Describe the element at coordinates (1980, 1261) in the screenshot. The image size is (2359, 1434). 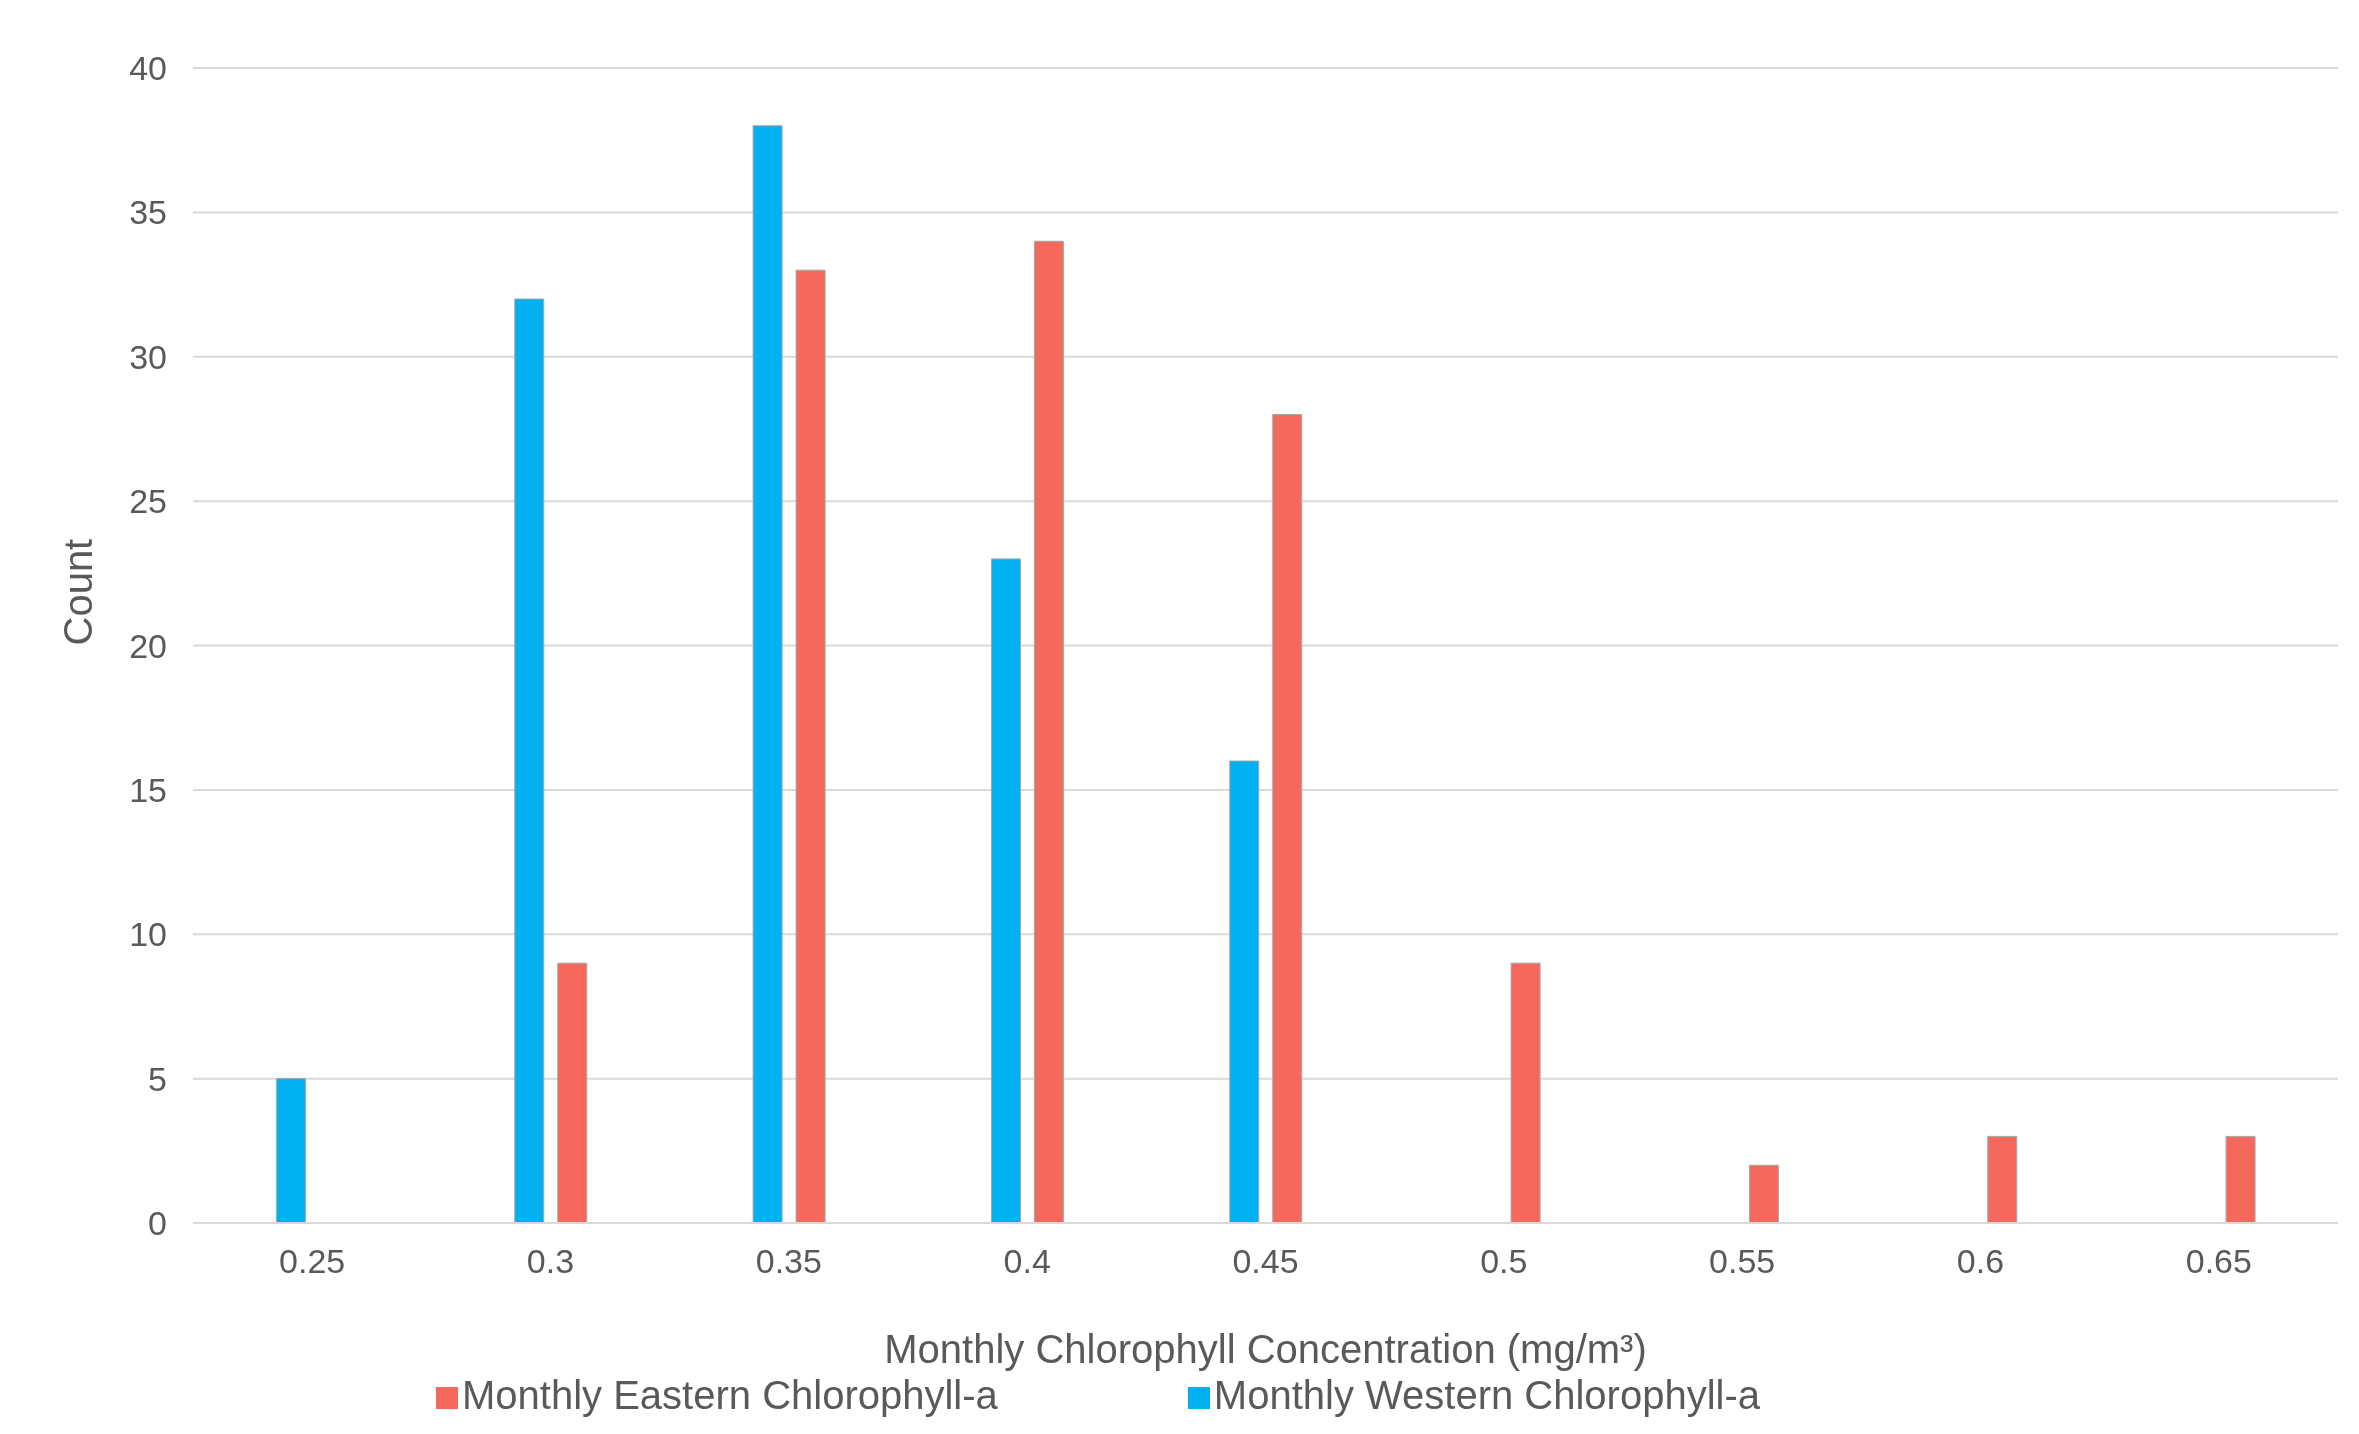
I see `x-tick-label: 0.6` at that location.